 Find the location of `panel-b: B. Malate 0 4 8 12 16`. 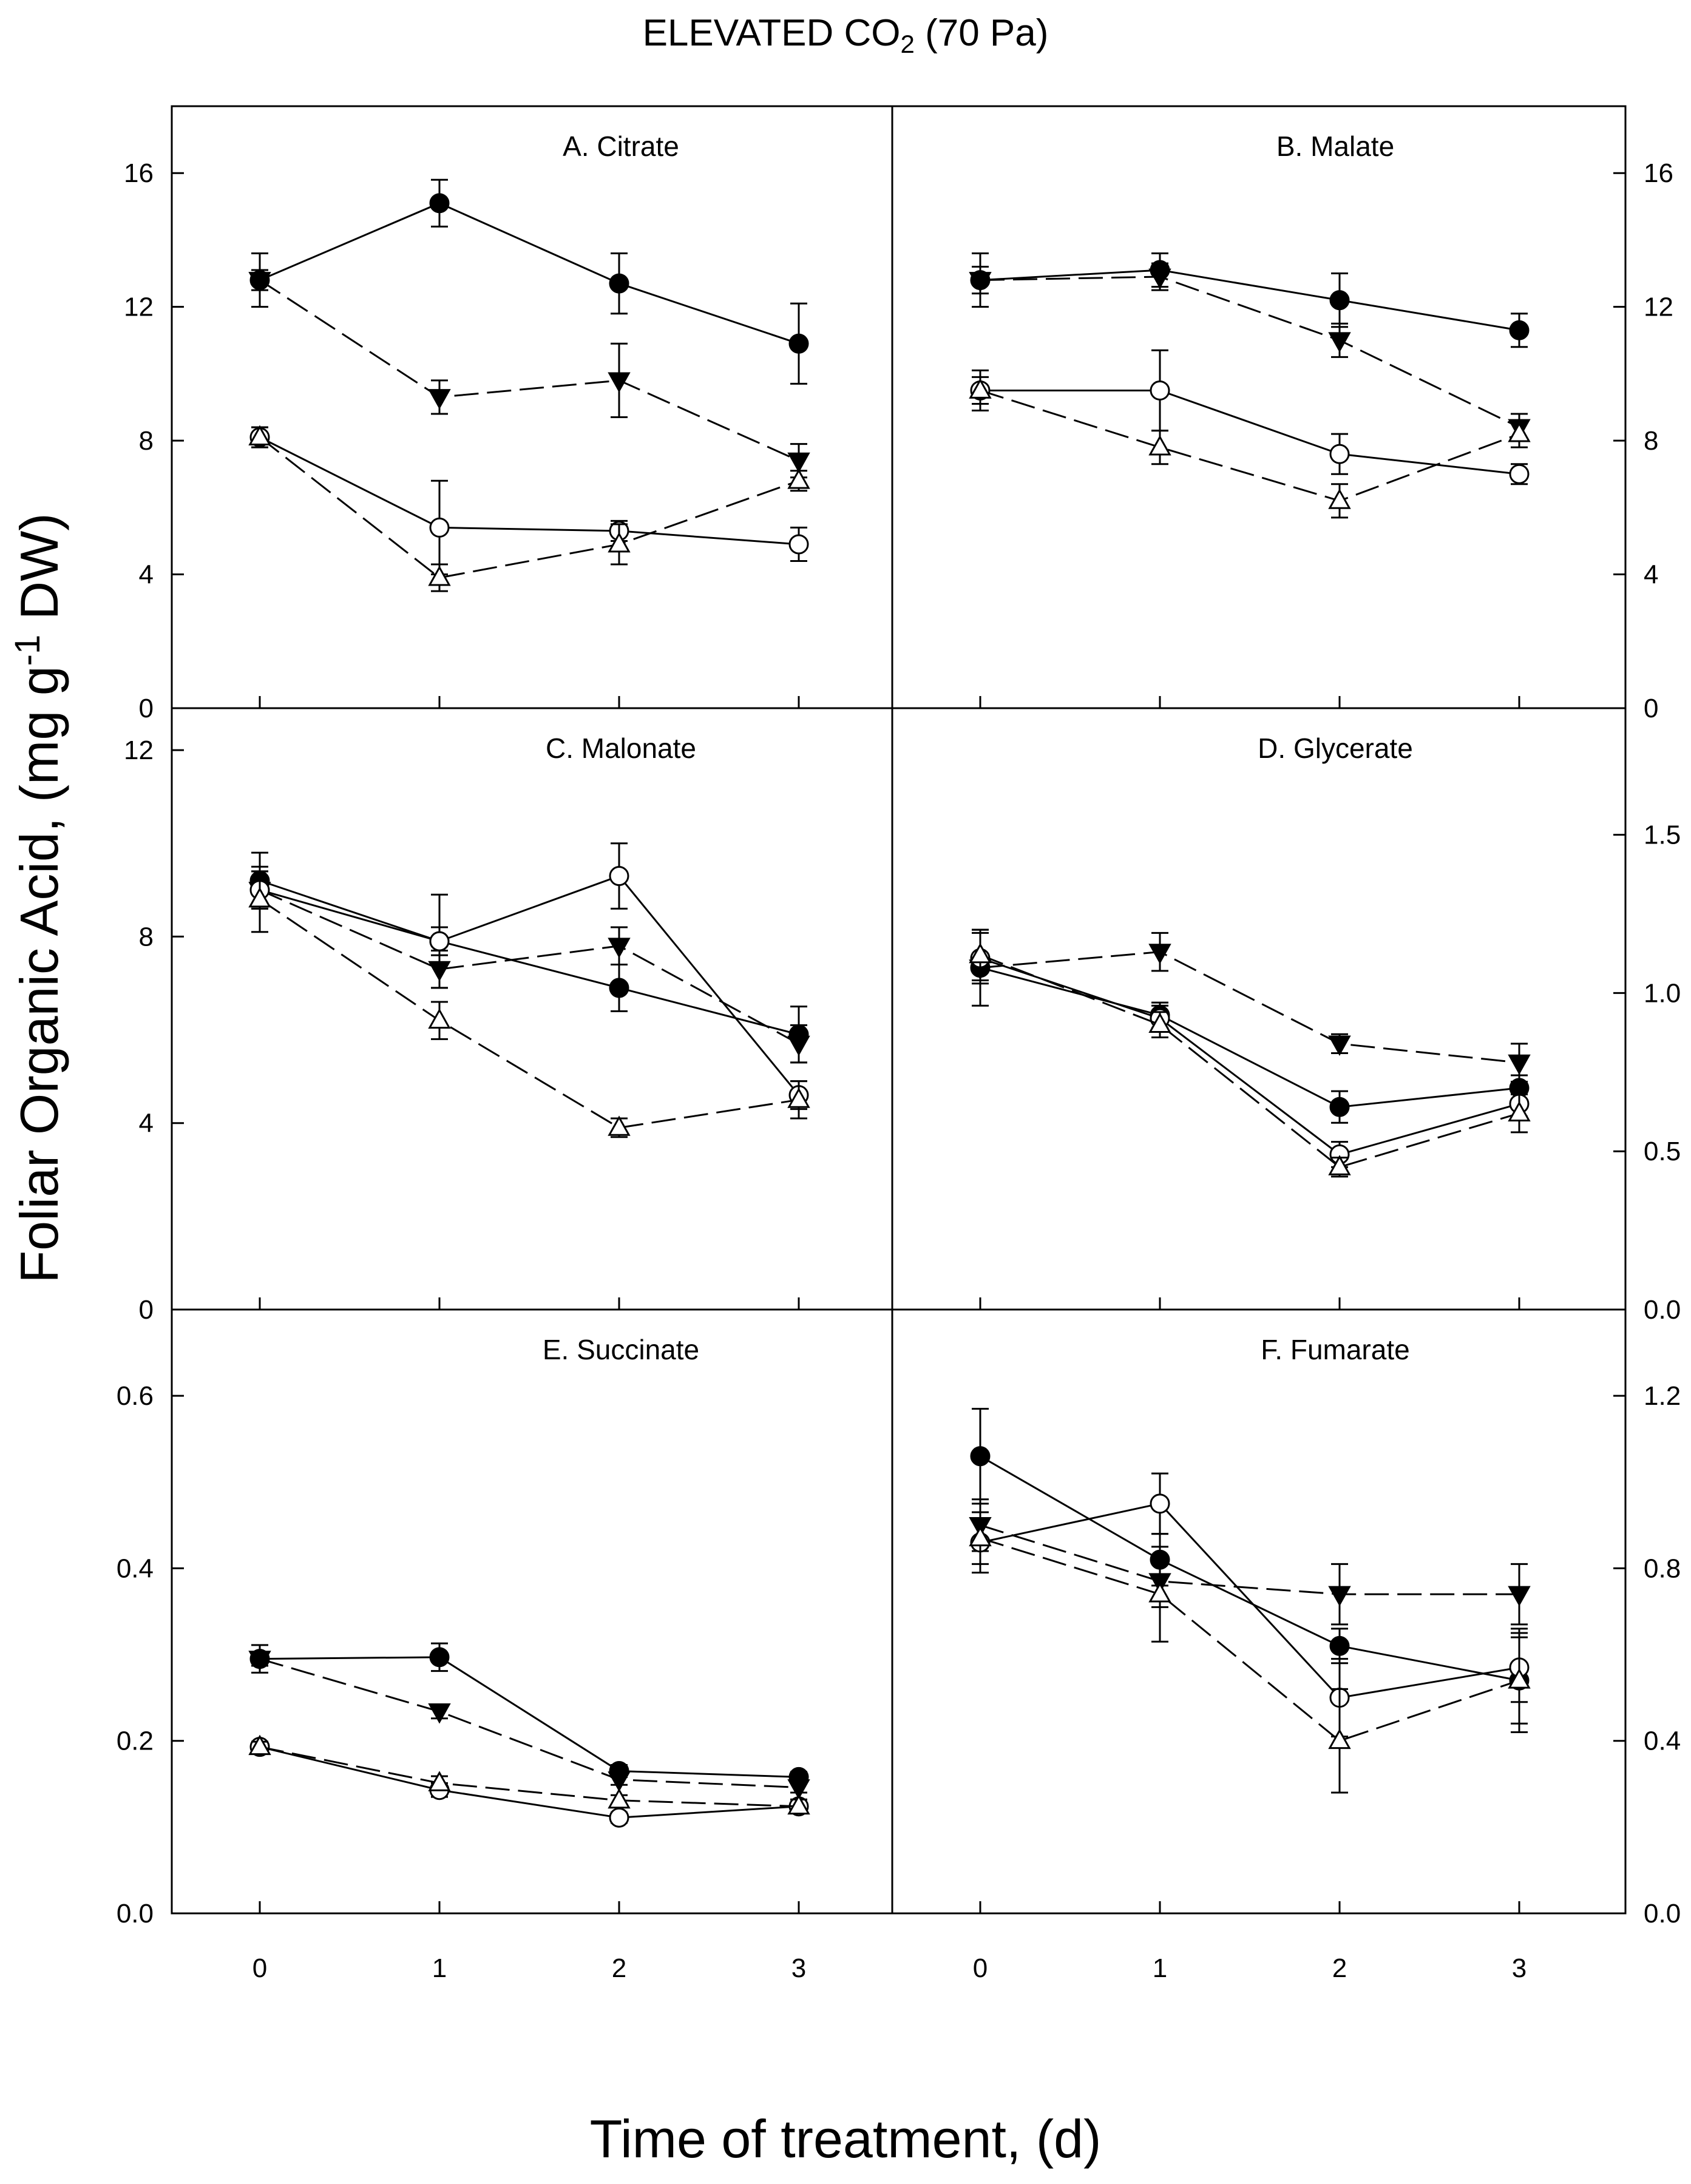

panel-b: B. Malate 0 4 8 12 16 is located at coordinates (1321, 426).